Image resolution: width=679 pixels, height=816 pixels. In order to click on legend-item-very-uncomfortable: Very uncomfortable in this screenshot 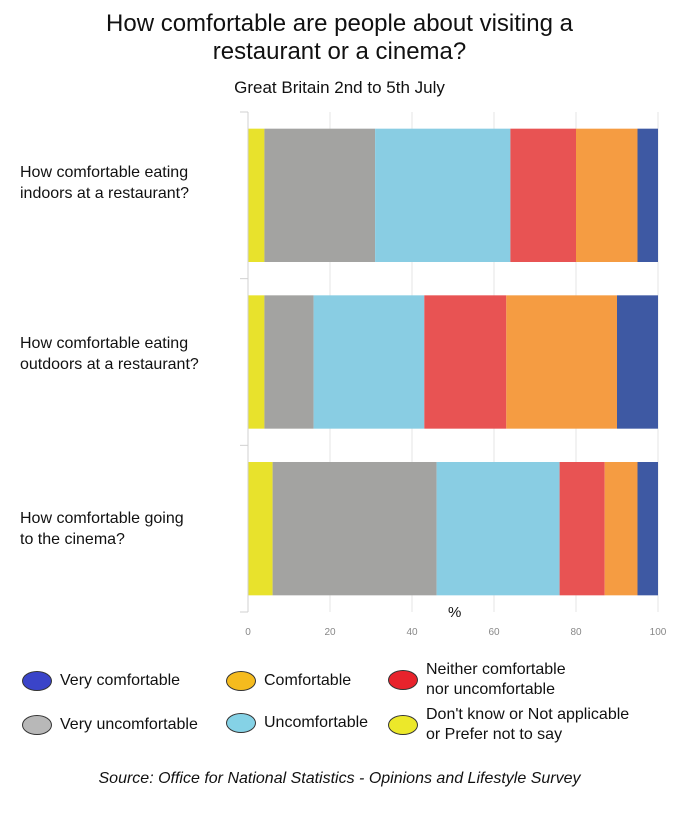, I will do `click(110, 725)`.